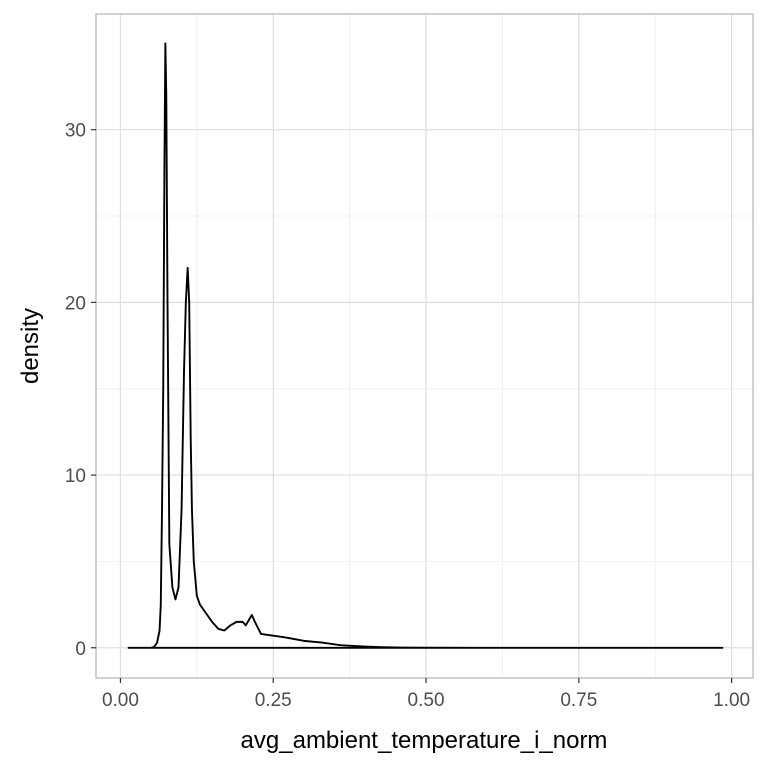 This screenshot has height=768, width=768. I want to click on y-tick-label: 0, so click(80, 649).